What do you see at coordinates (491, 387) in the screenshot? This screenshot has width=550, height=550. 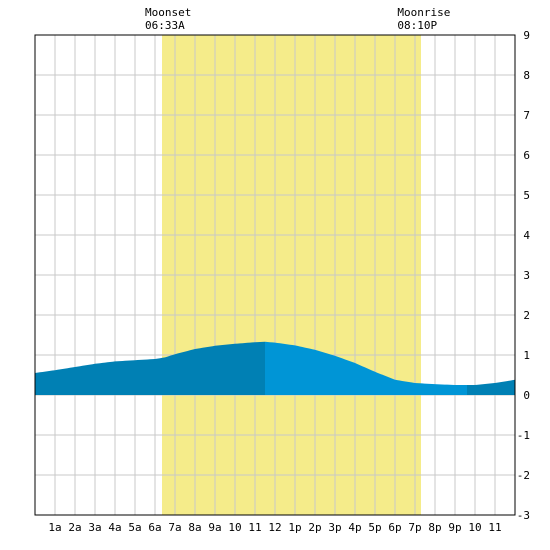 I see `tide-area-rising-late` at bounding box center [491, 387].